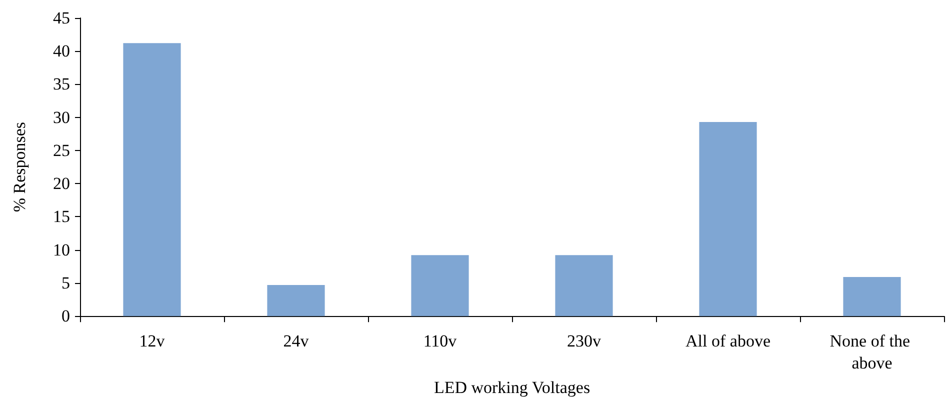 Image resolution: width=946 pixels, height=401 pixels. I want to click on x-tick-label: 12v, so click(152, 341).